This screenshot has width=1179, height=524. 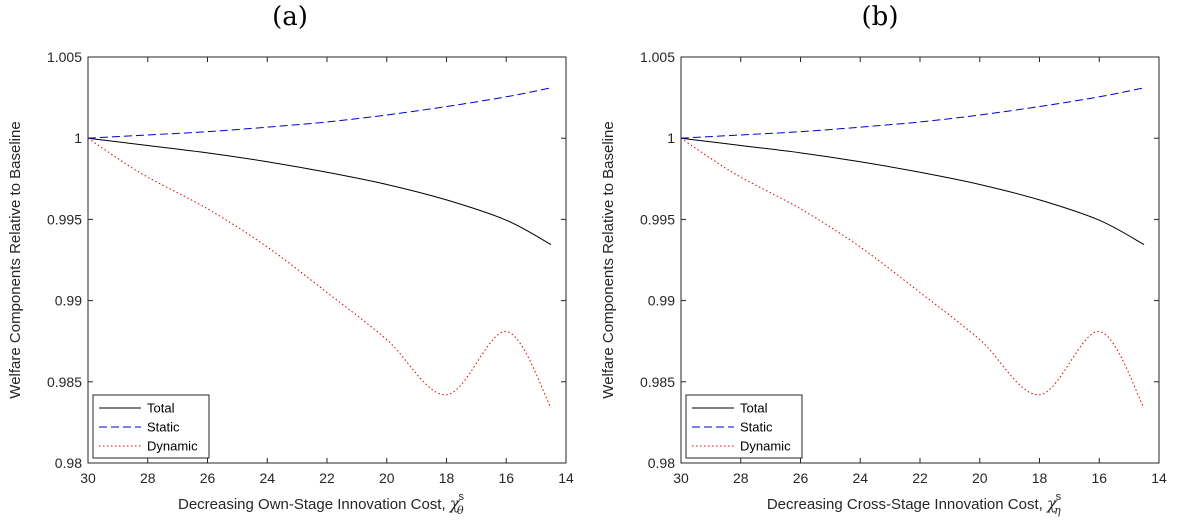 I want to click on x-axis-label-text: Decreasing Own-Stage Innovation Cost,, so click(x=314, y=504).